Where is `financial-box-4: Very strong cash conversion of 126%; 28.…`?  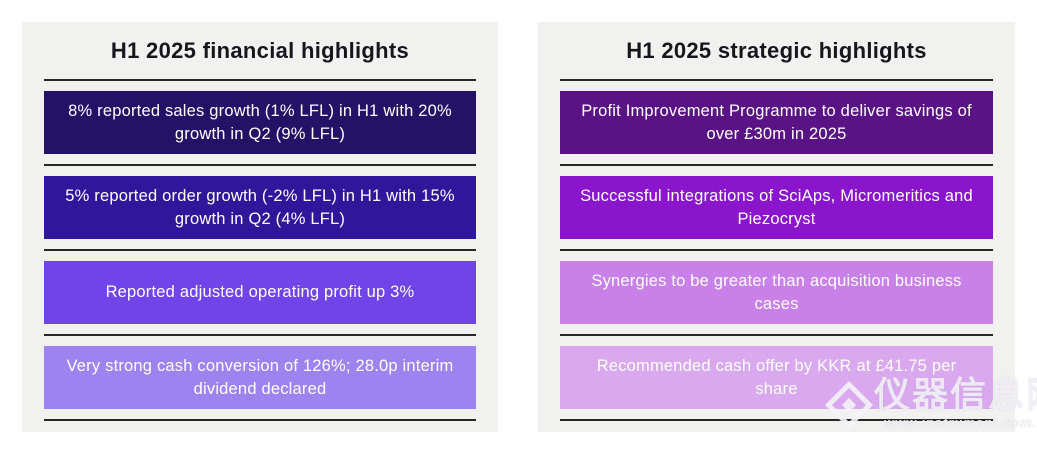
financial-box-4: Very strong cash conversion of 126%; 28.… is located at coordinates (260, 377).